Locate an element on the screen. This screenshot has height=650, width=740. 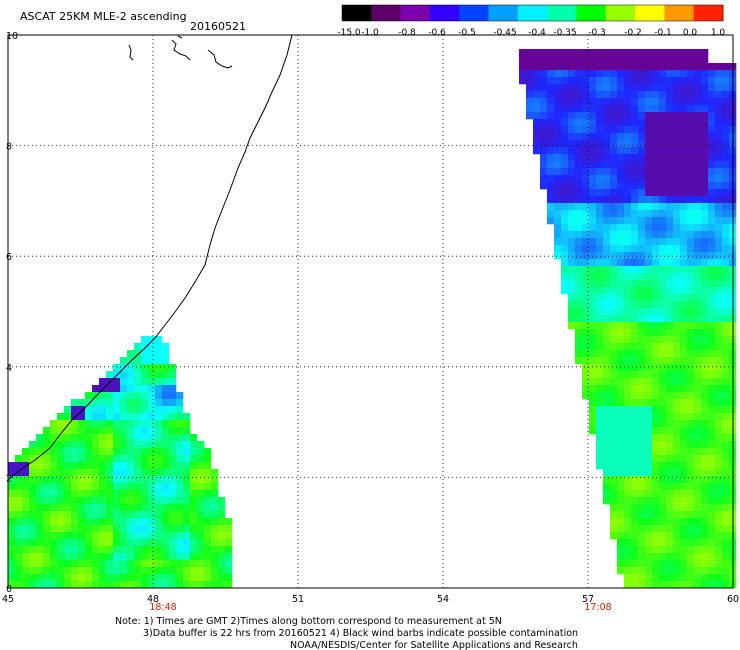
colorbar-label: -0.8 is located at coordinates (407, 33).